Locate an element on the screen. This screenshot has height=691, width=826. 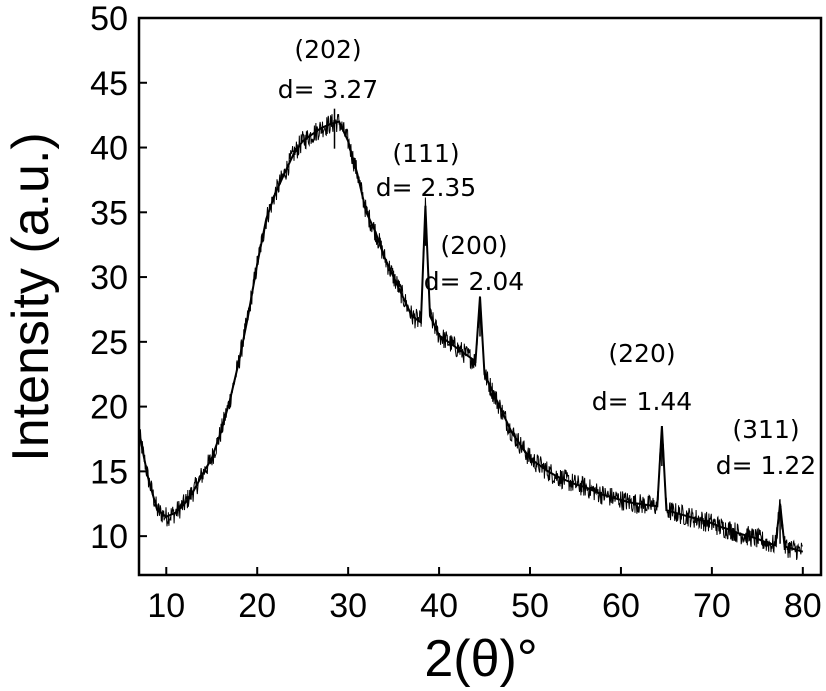
y-tick-label: 50 is located at coordinates (109, 19).